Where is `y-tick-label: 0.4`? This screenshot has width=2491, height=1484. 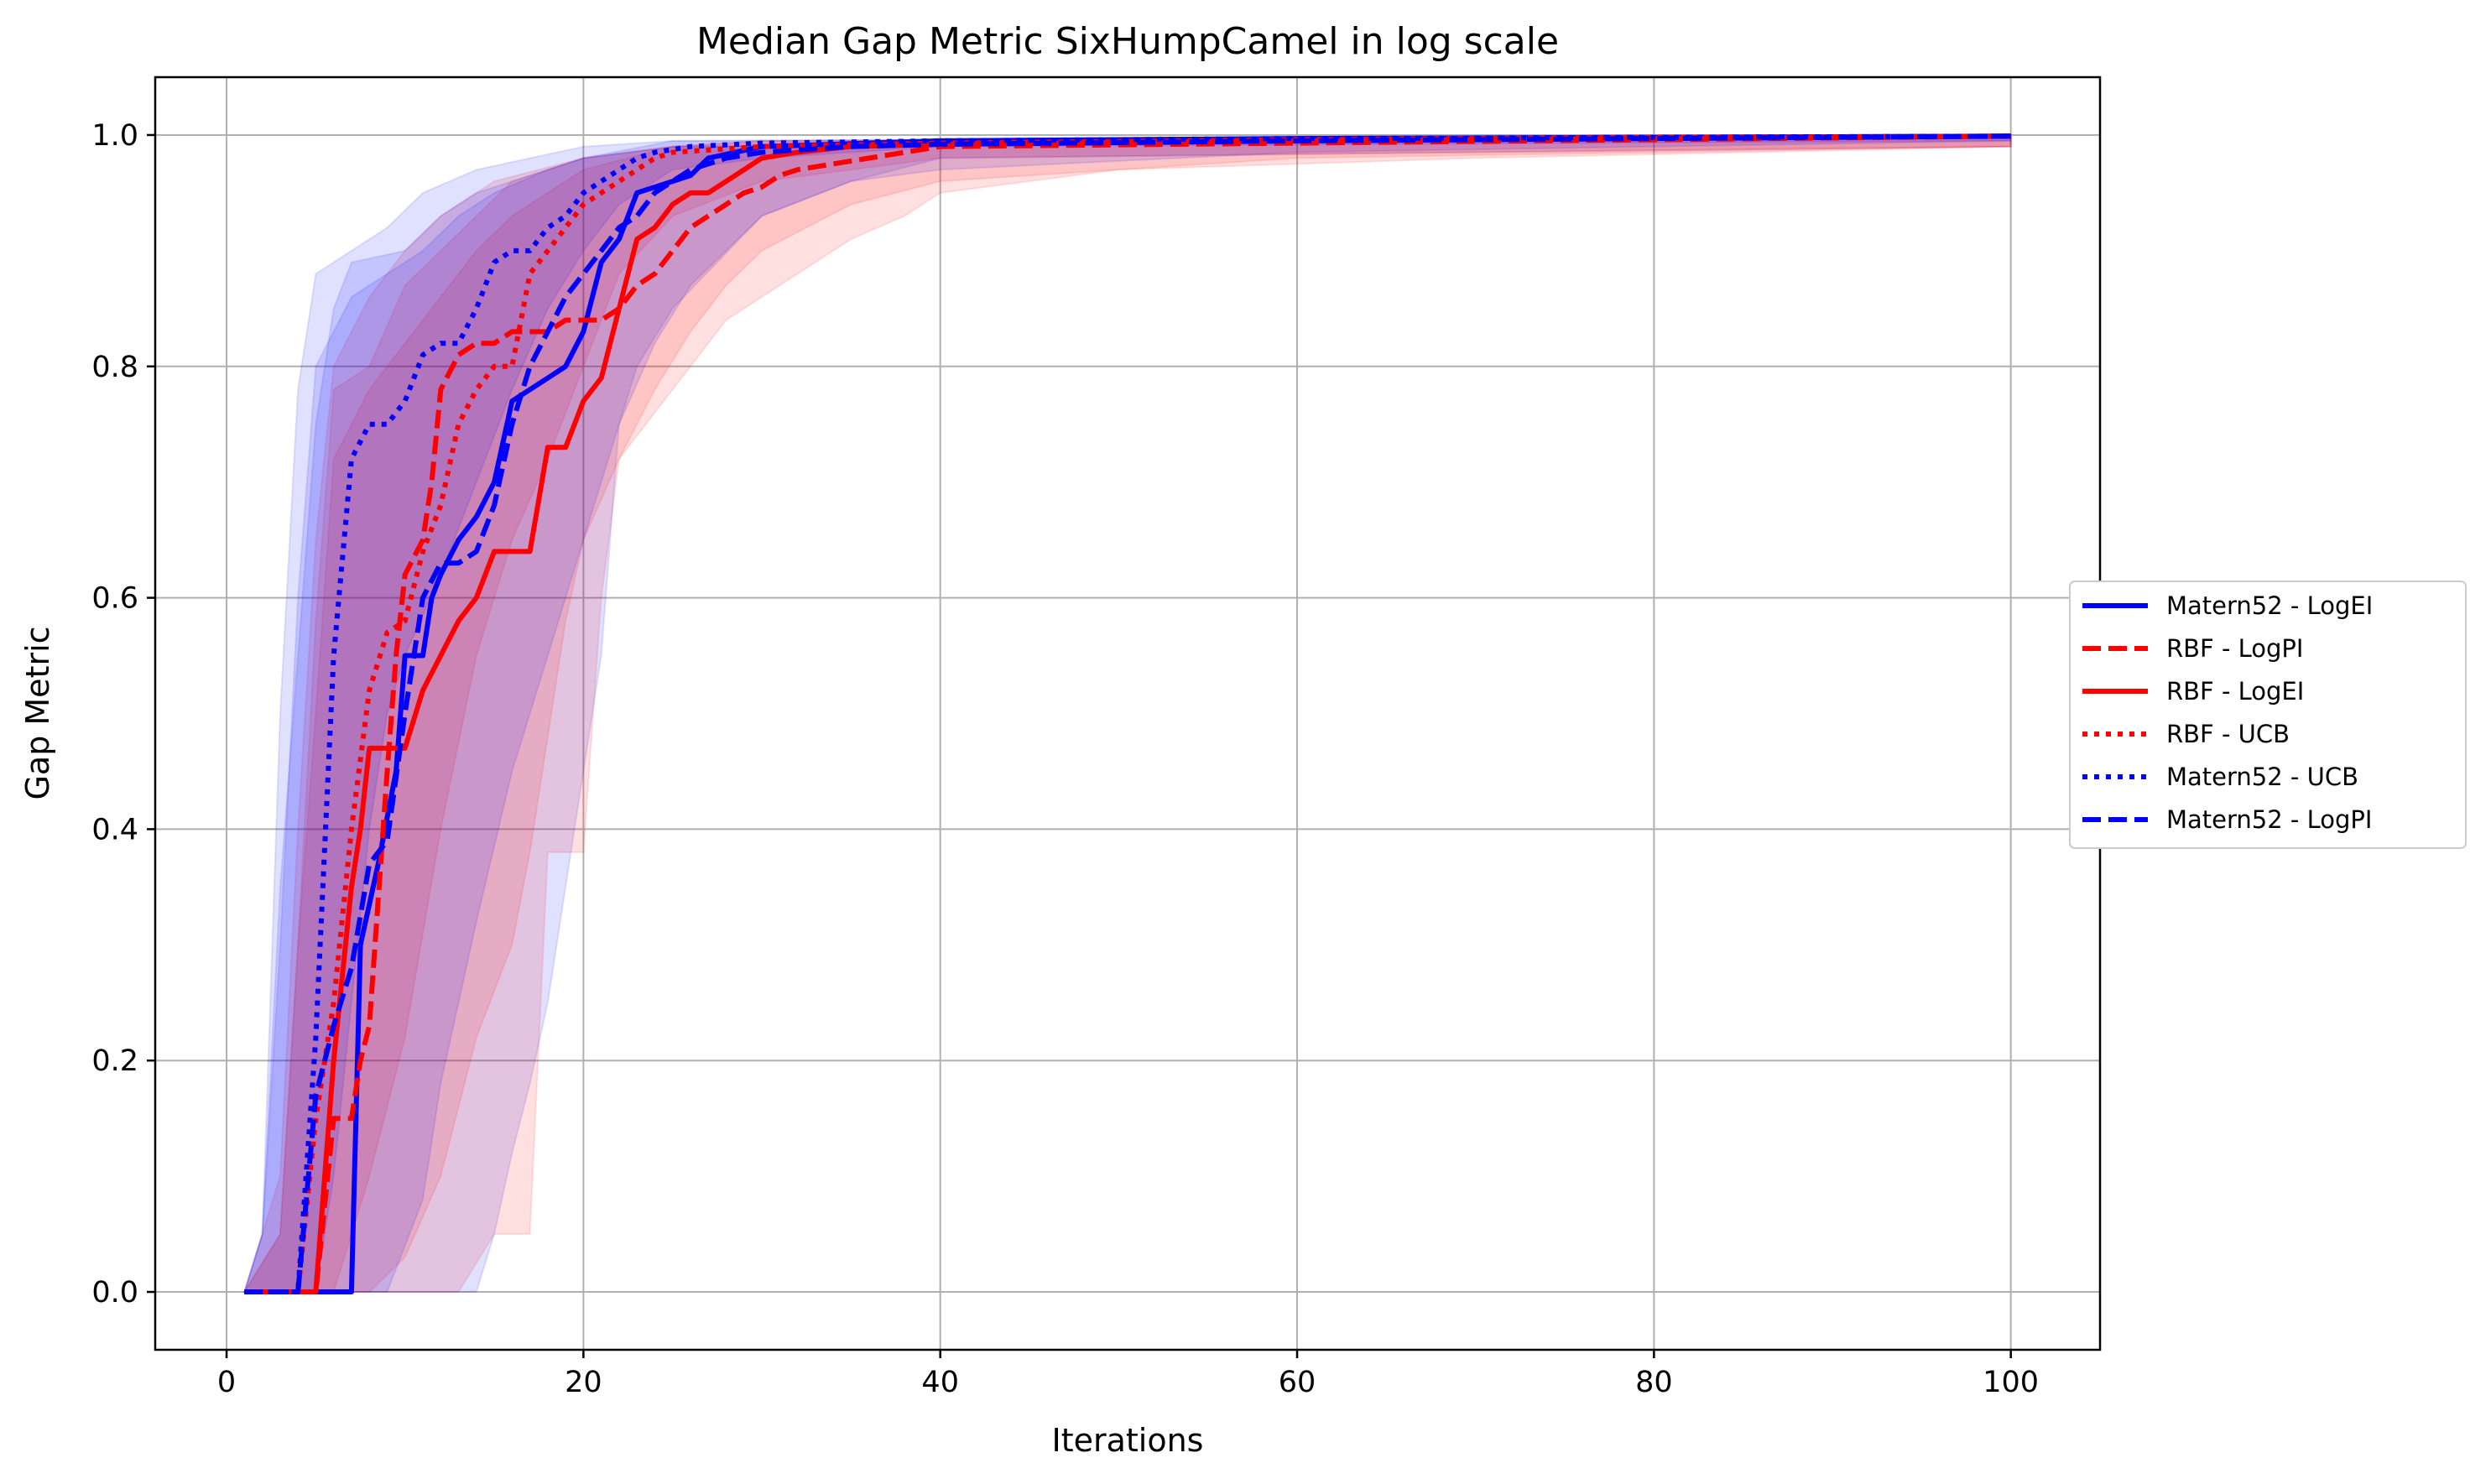
y-tick-label: 0.4 is located at coordinates (114, 829).